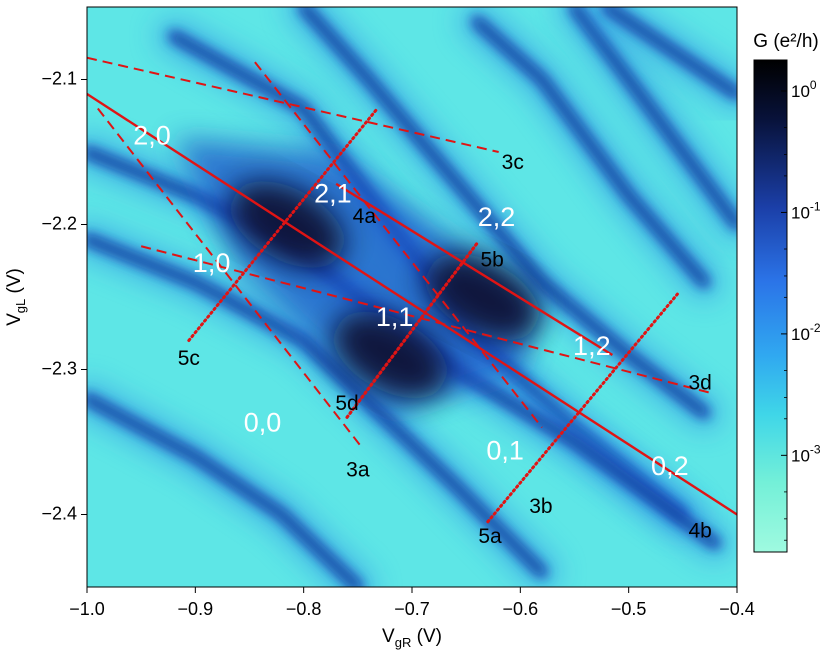 The width and height of the screenshot is (830, 659). What do you see at coordinates (189, 358) in the screenshot?
I see `line-label: 5c` at bounding box center [189, 358].